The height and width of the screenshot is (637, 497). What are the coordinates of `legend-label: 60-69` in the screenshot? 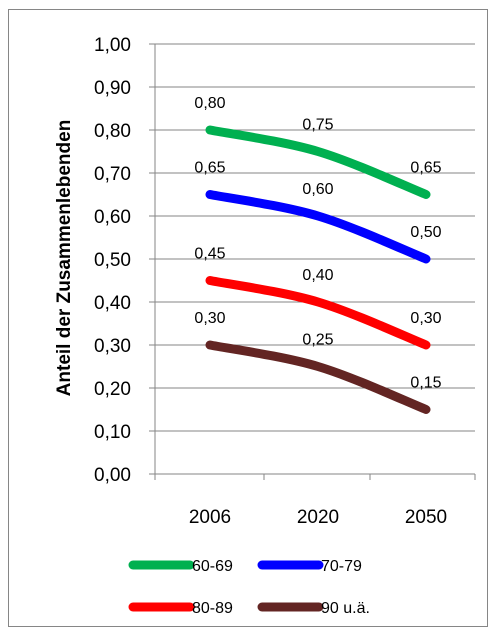 It's located at (212, 566).